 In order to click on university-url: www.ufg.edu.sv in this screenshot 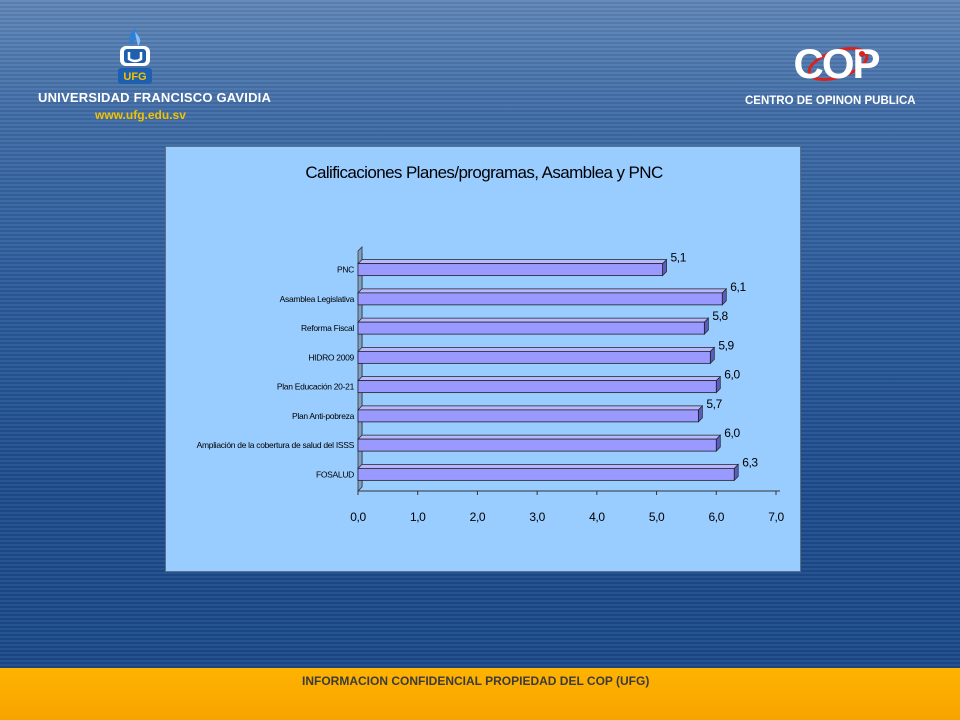, I will do `click(140, 115)`.